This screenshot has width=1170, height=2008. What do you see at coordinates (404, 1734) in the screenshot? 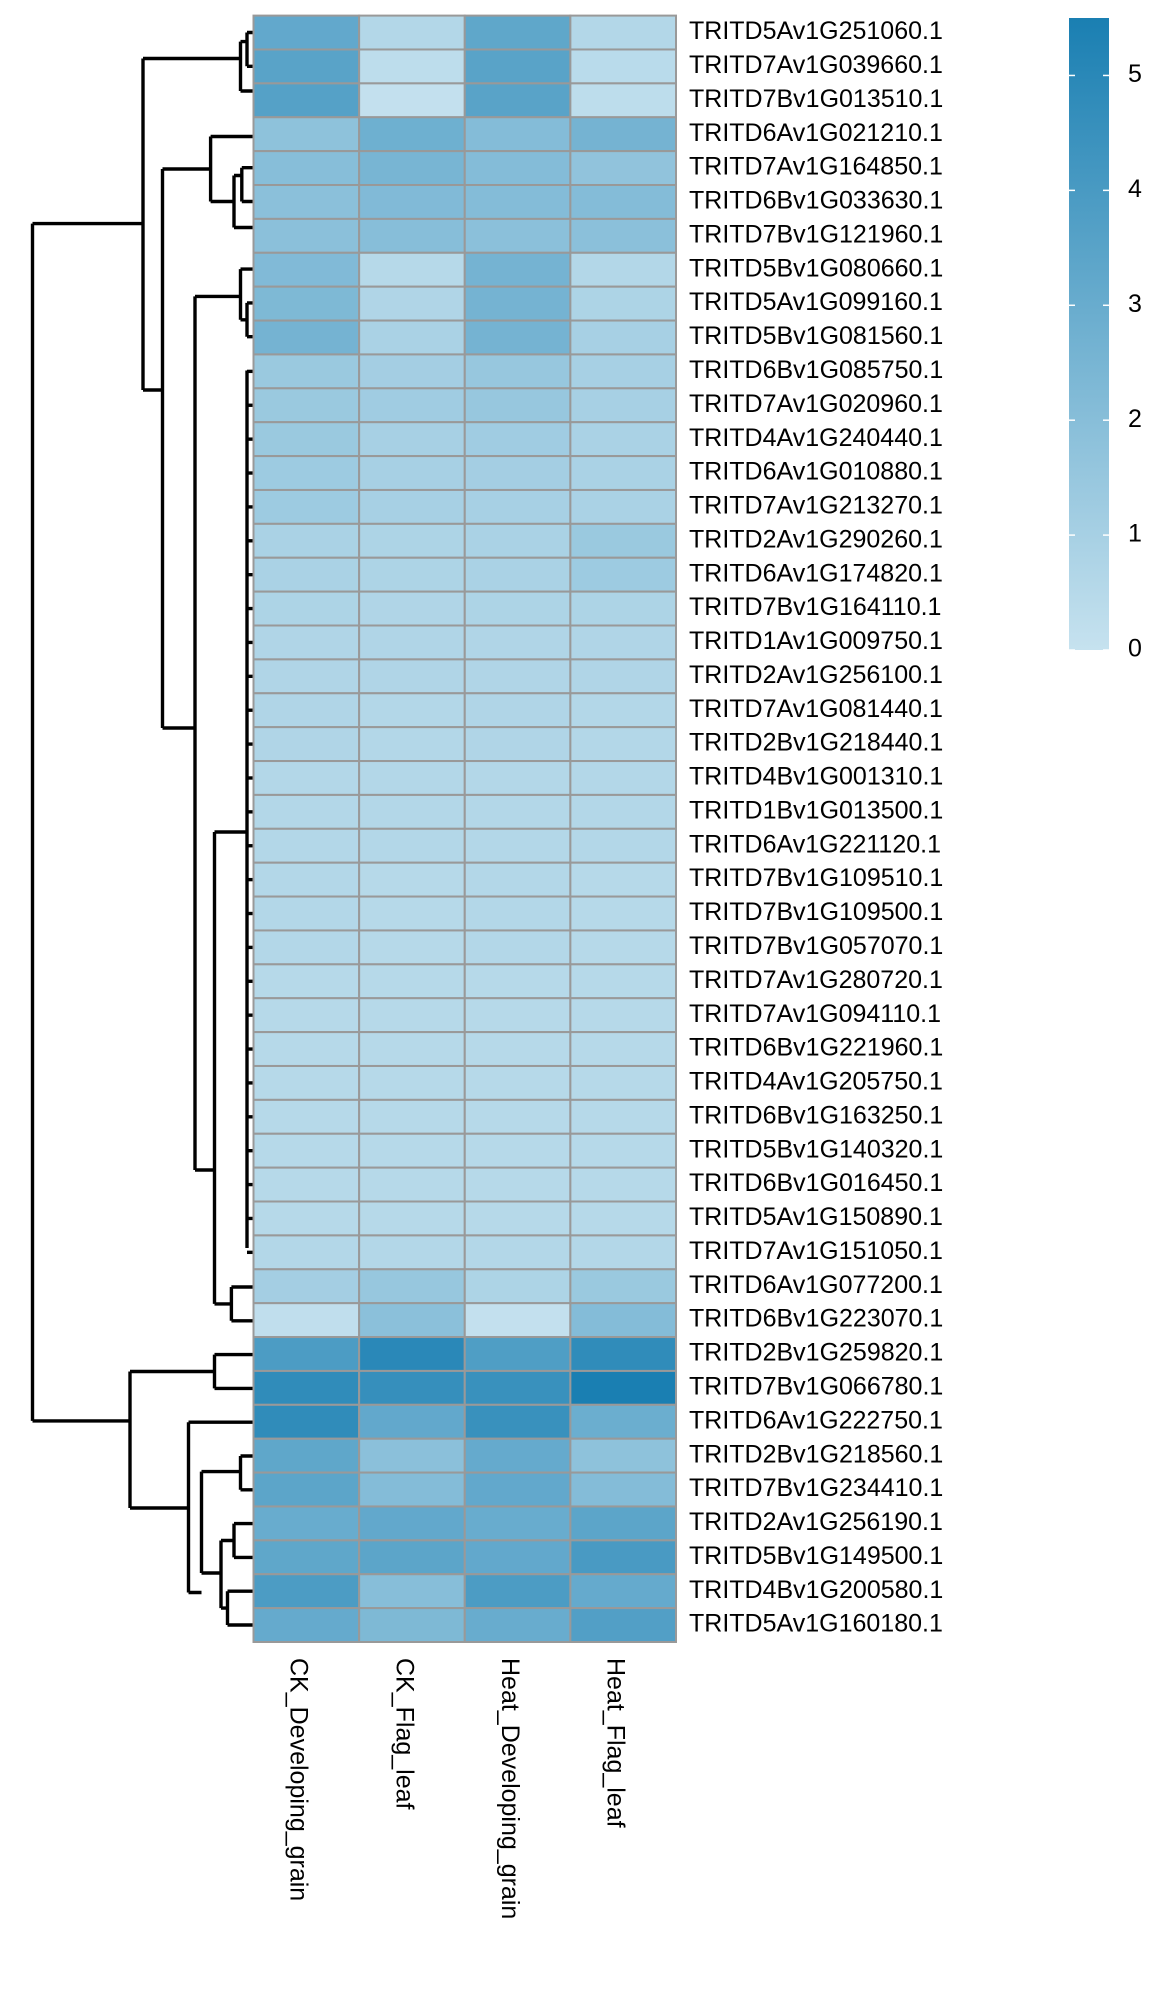
I see `column-label: CK_Flag_leaf` at bounding box center [404, 1734].